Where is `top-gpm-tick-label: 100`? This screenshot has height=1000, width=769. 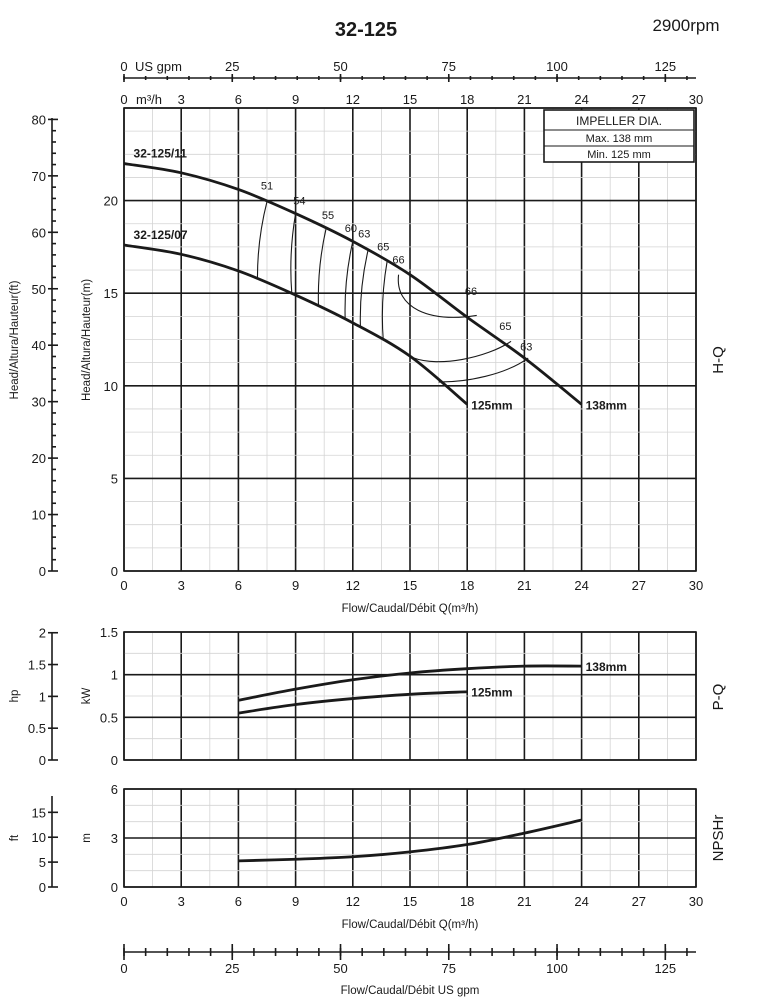 top-gpm-tick-label: 100 is located at coordinates (557, 66).